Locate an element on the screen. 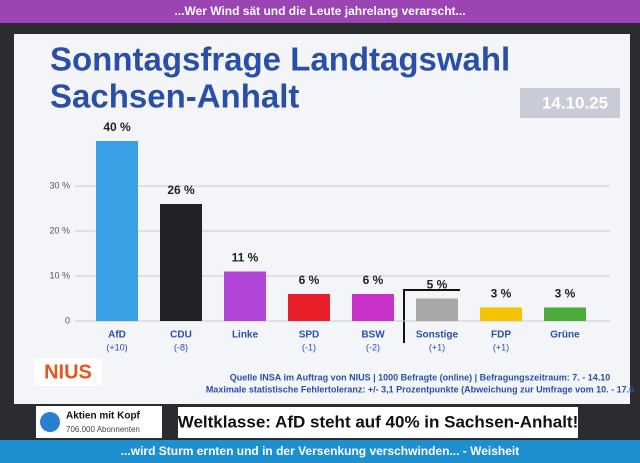  date: 14.10.25 is located at coordinates (575, 102).